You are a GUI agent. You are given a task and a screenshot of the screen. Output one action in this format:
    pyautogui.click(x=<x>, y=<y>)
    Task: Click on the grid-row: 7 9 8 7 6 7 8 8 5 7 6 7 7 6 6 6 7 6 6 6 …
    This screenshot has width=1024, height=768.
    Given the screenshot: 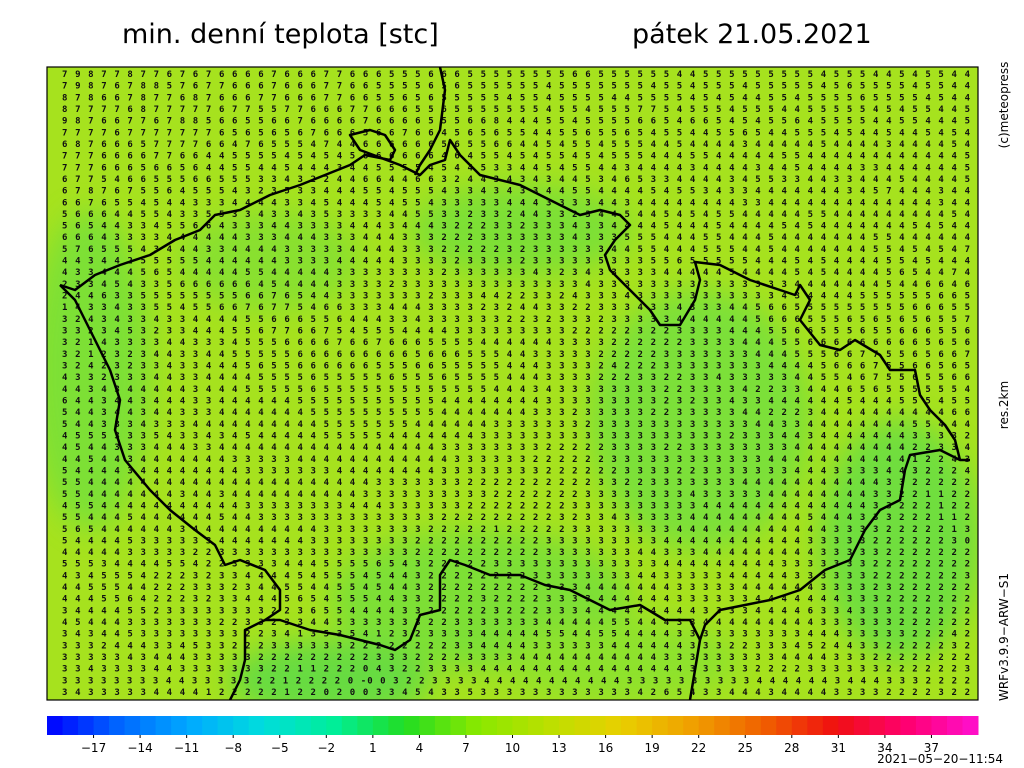 What is the action you would take?
    pyautogui.click(x=516, y=87)
    